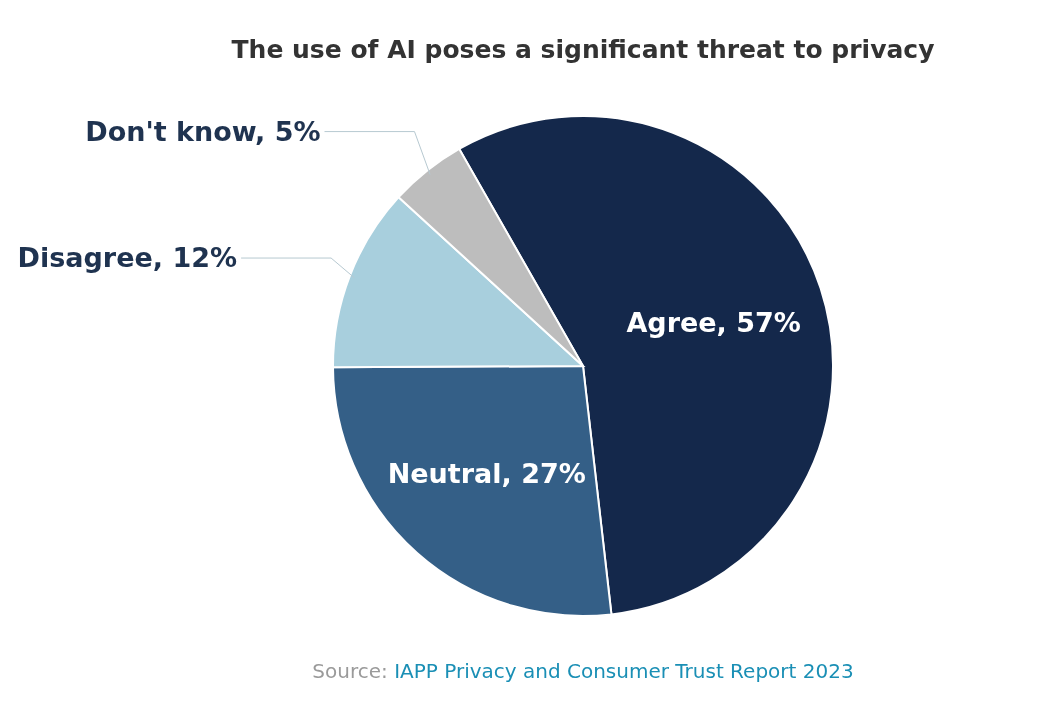 The image size is (1064, 703). What do you see at coordinates (583, 671) in the screenshot?
I see `source-note: Source: IAPP Privacy and Consumer Trust Report 2023` at bounding box center [583, 671].